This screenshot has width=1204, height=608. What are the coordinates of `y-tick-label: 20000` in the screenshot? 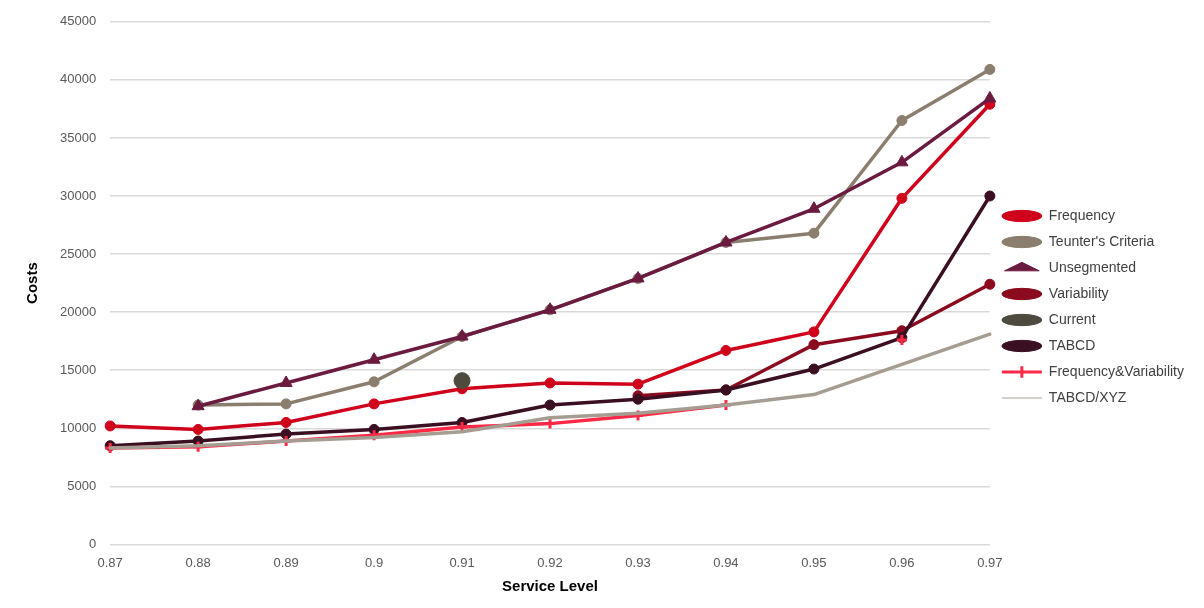 It's located at (78, 311).